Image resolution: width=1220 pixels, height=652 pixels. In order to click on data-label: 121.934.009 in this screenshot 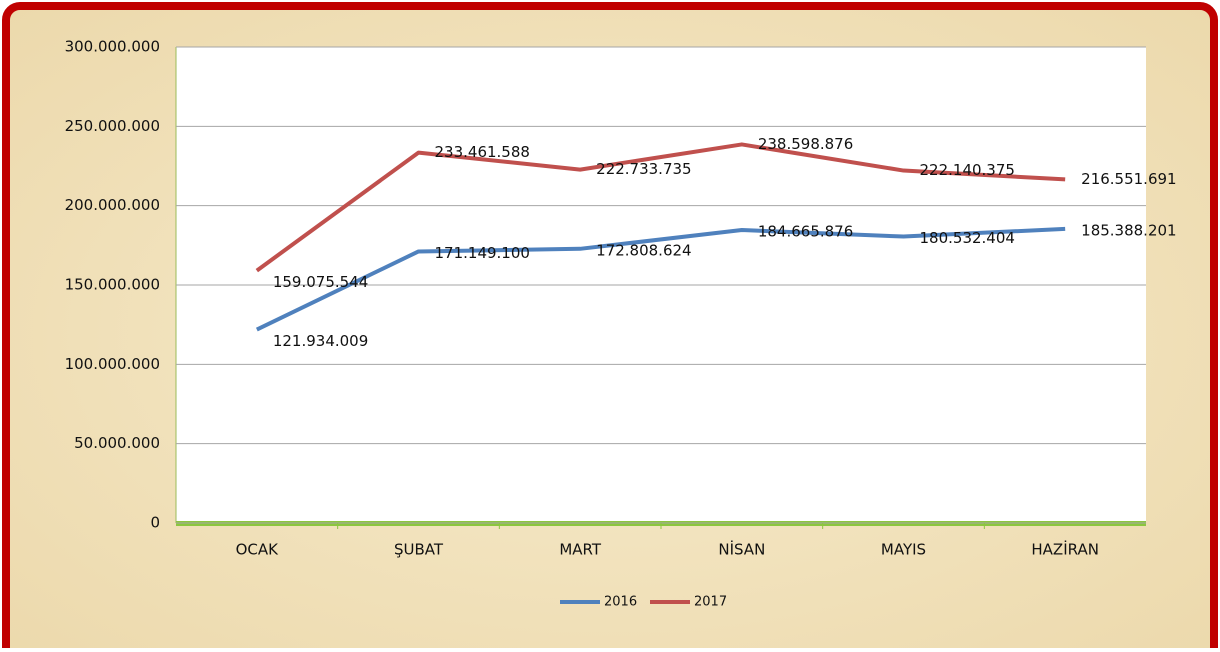, I will do `click(320, 341)`.